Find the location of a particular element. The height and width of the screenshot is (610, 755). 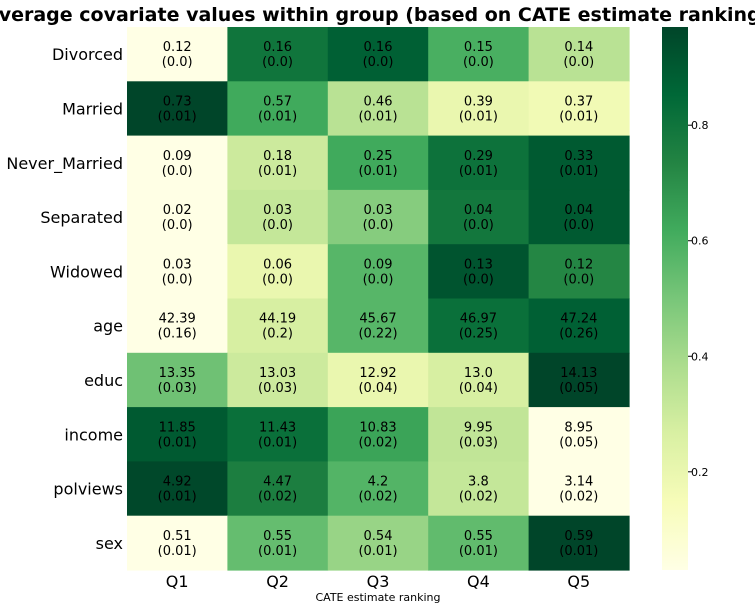

cell-mean-label: 0.51 is located at coordinates (177, 536).